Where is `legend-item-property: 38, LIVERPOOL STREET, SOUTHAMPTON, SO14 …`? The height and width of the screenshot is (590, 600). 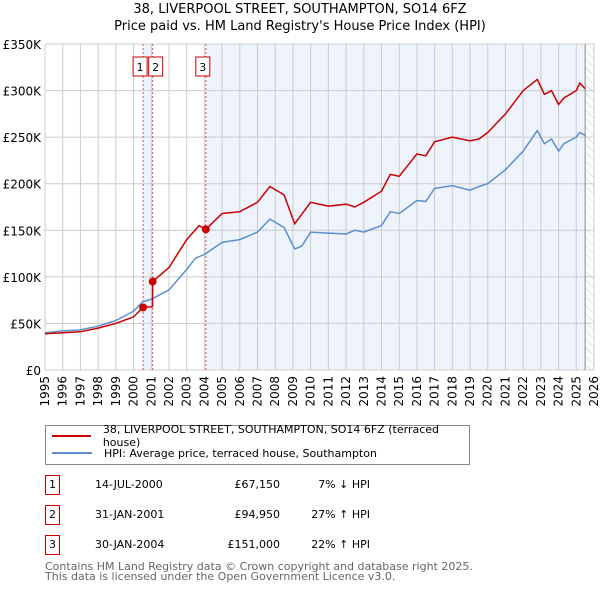 legend-item-property: 38, LIVERPOOL STREET, SOUTHAMPTON, SO14 … is located at coordinates (257, 436).